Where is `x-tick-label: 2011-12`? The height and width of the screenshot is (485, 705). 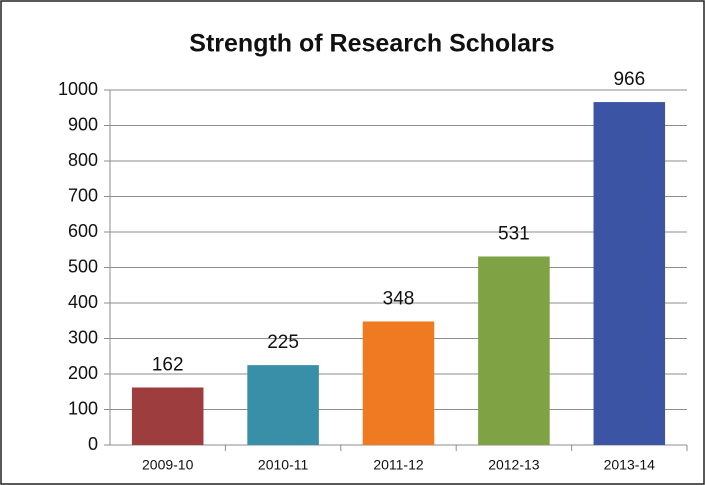 x-tick-label: 2011-12 is located at coordinates (398, 465).